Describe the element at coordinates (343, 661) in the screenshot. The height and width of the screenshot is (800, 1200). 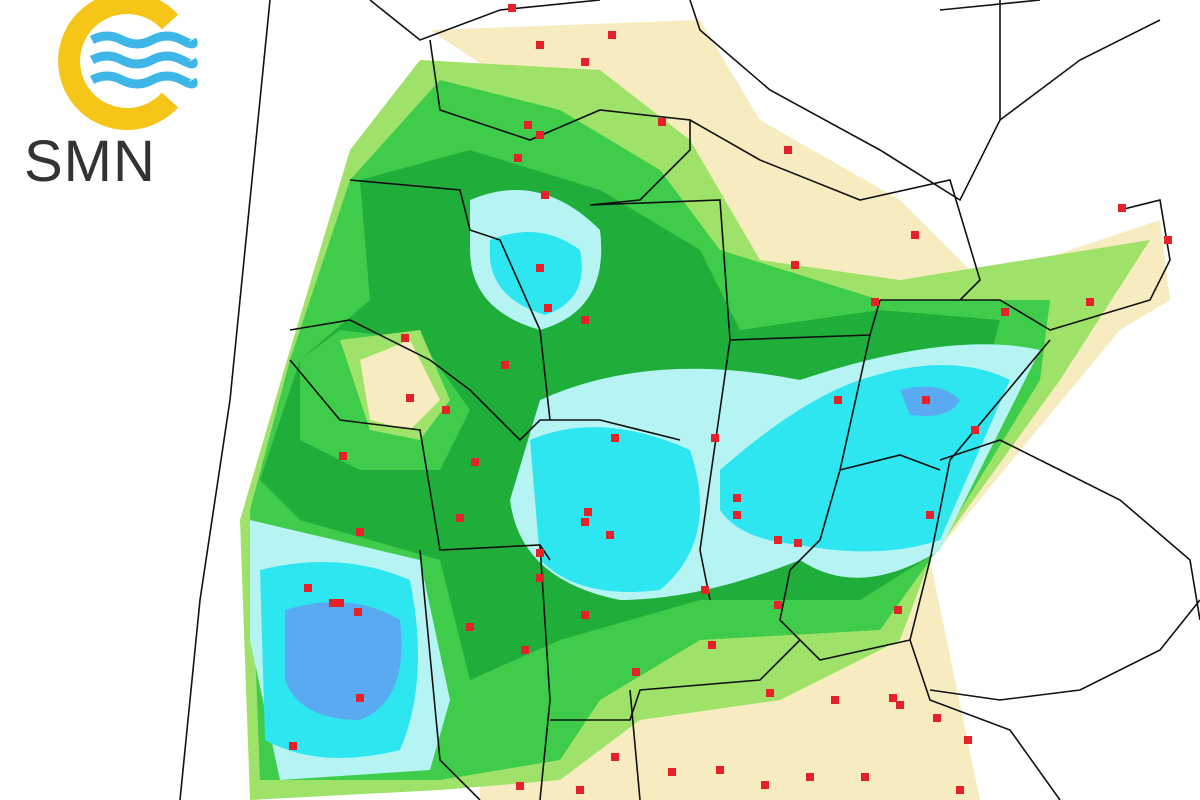
I see `precip-zone-blue` at that location.